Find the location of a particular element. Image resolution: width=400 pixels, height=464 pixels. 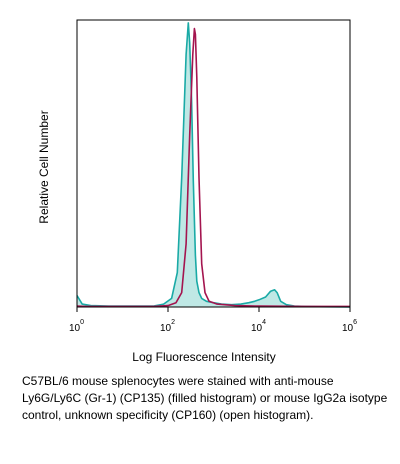

x-tick-label: 10⁶ is located at coordinates (349, 326).